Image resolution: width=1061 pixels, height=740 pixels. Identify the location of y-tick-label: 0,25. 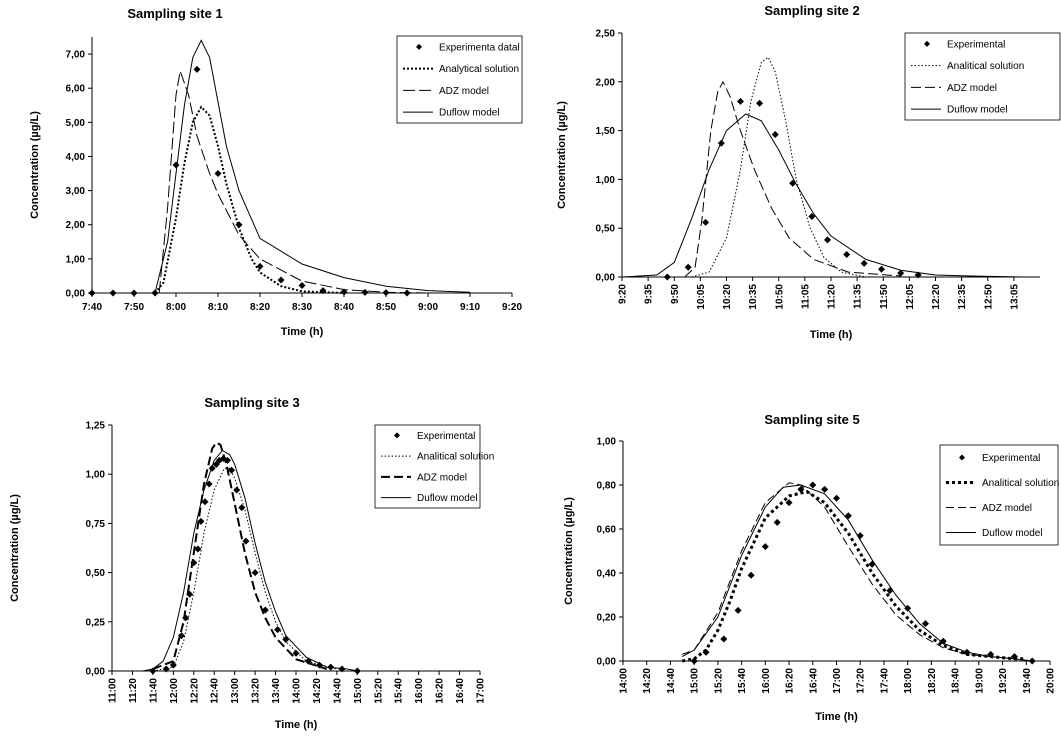
(96, 622).